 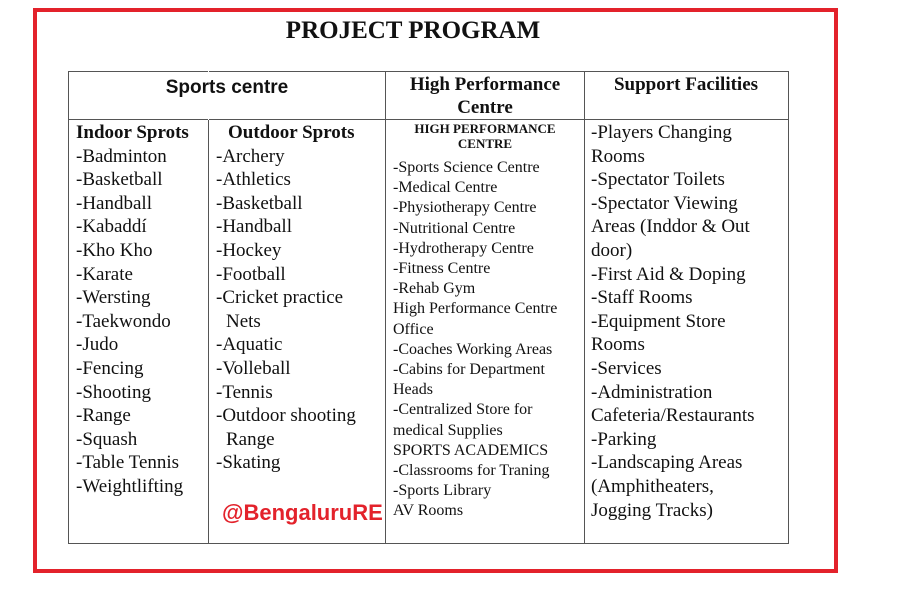 I want to click on list-item: -First Aid & Doping, so click(x=668, y=274).